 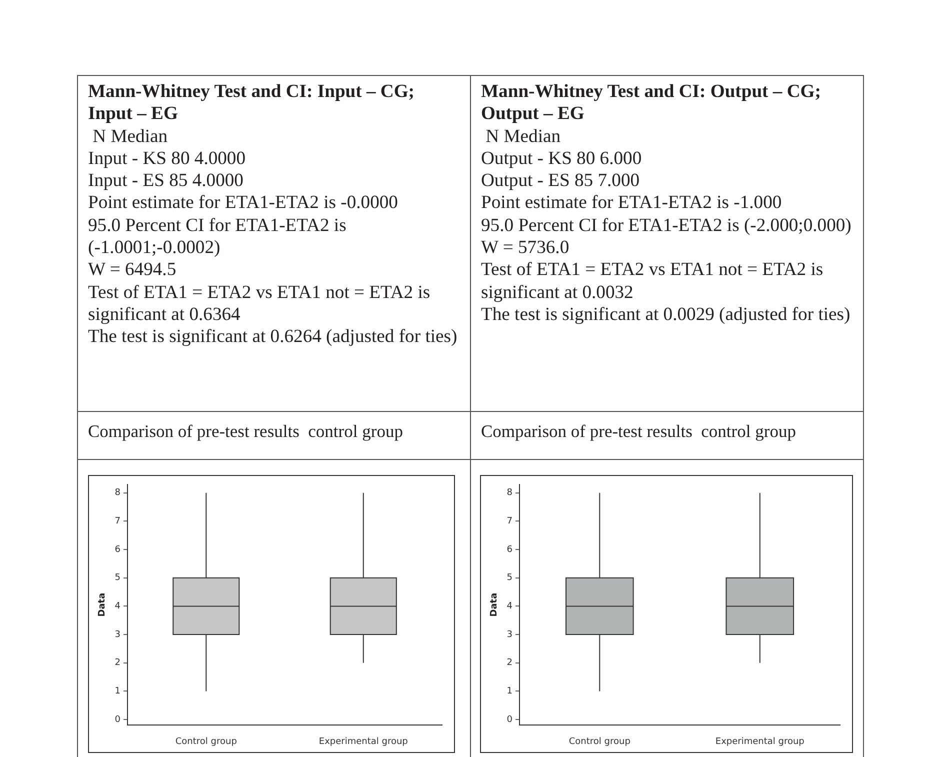 What do you see at coordinates (666, 226) in the screenshot?
I see `text: 95.0 Percent CI for ETA1-ETA2 is (-2.000;0.000)` at bounding box center [666, 226].